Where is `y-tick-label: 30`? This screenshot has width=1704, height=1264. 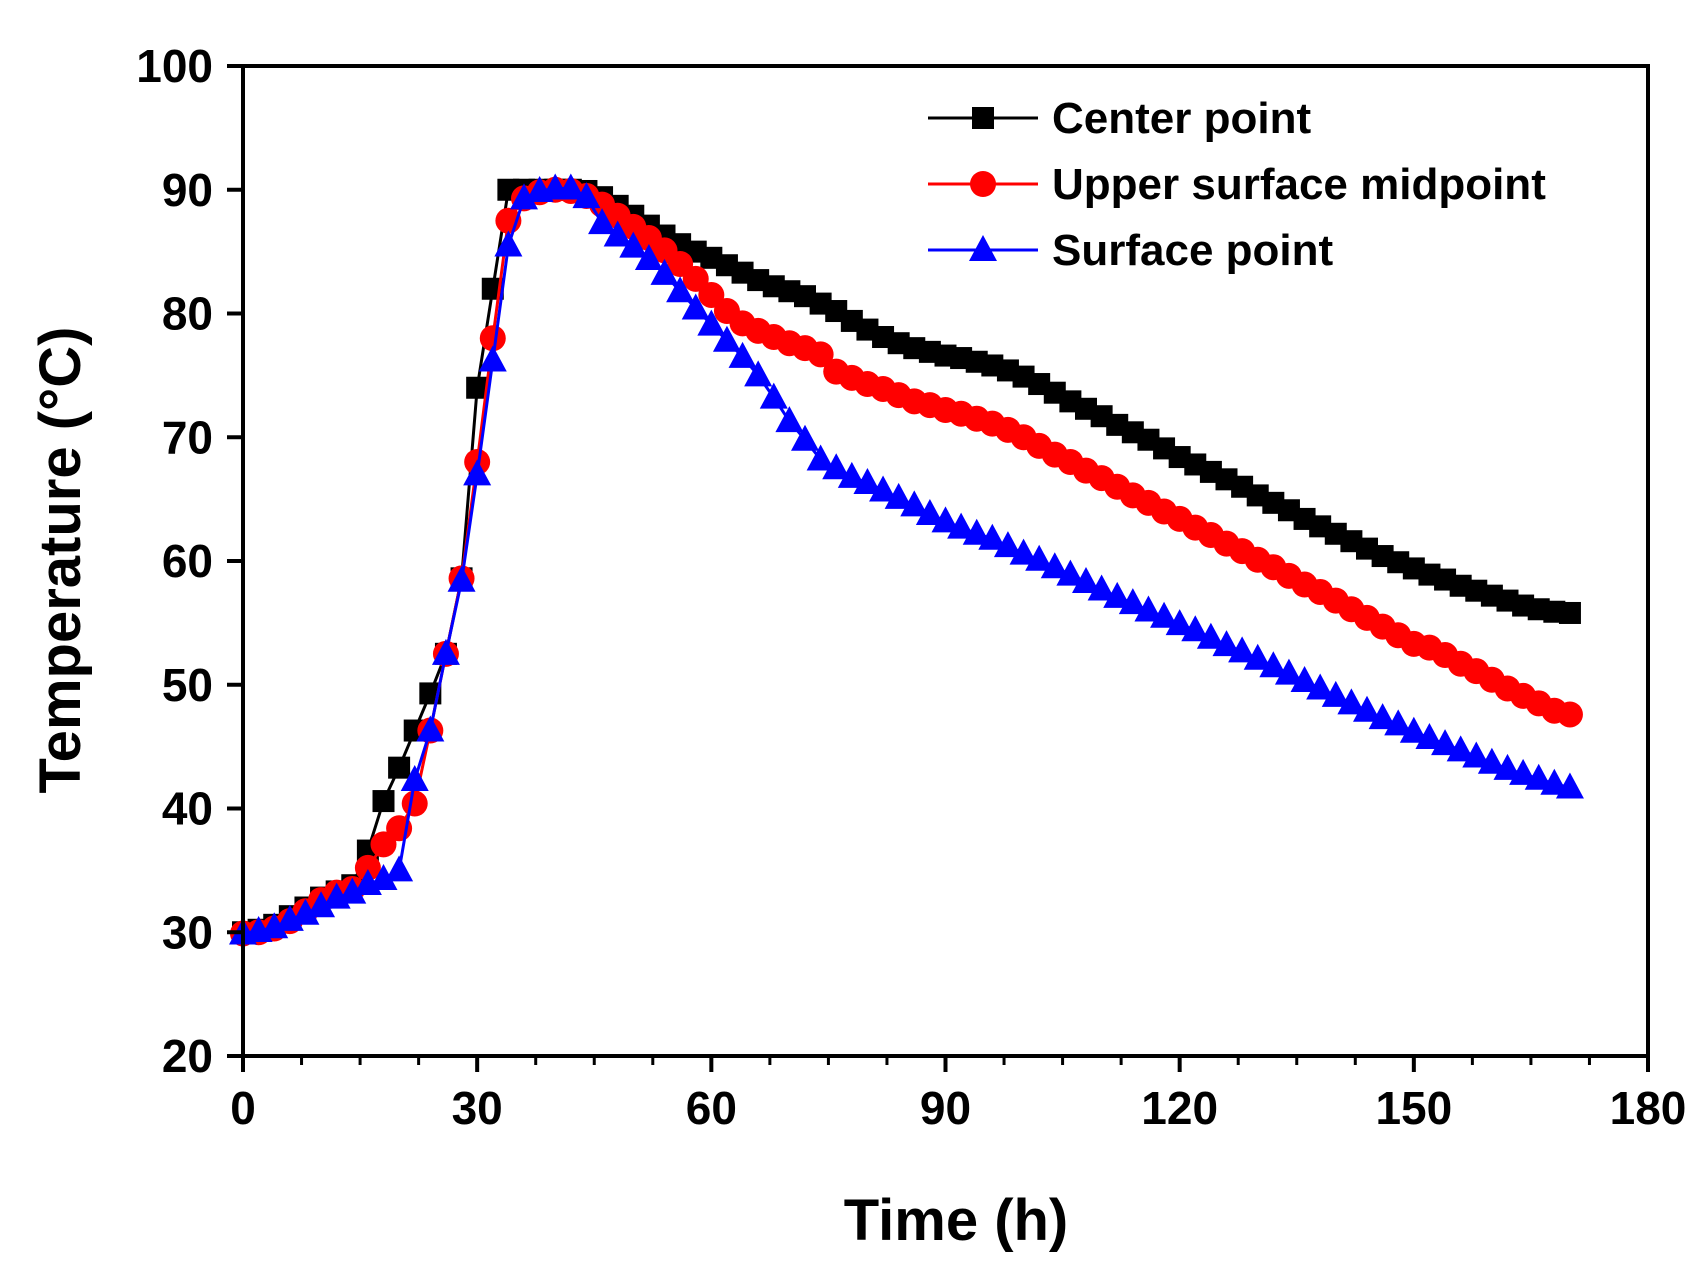 y-tick-label: 30 is located at coordinates (187, 932).